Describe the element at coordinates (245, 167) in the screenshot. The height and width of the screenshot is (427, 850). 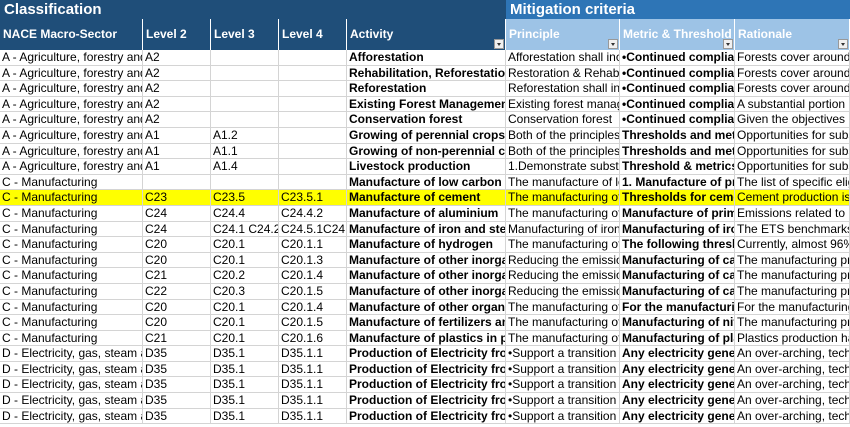
I see `cell-level-3: A1.4` at that location.